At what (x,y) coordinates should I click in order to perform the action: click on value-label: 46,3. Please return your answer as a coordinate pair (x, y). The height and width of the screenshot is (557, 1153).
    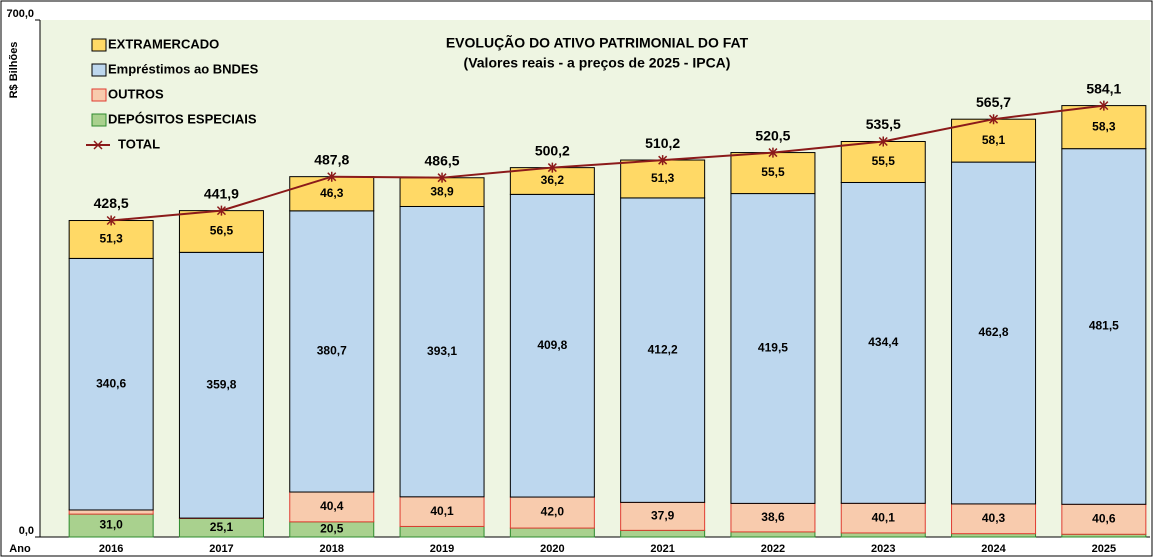
    Looking at the image, I should click on (332, 193).